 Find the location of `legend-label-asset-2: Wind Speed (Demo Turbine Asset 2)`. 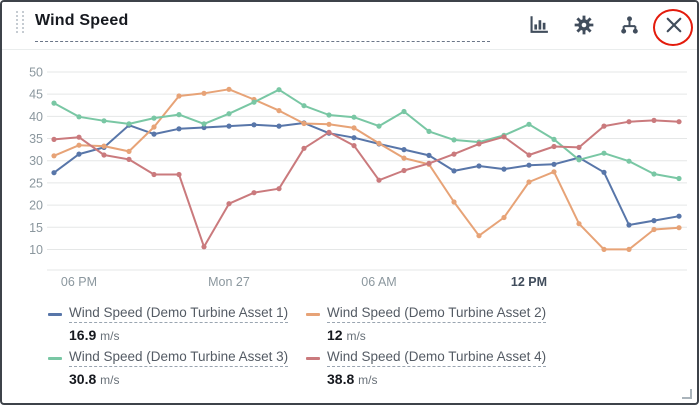

legend-label-asset-2: Wind Speed (Demo Turbine Asset 2) is located at coordinates (437, 314).